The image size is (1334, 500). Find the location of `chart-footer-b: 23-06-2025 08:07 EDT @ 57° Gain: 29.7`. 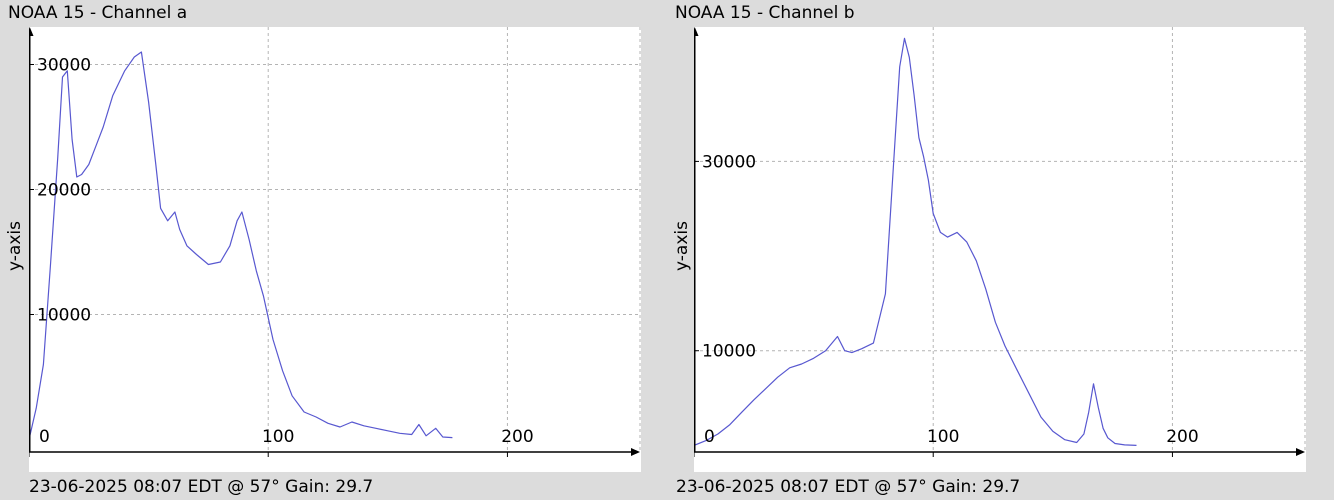

chart-footer-b: 23-06-2025 08:07 EDT @ 57° Gain: 29.7 is located at coordinates (848, 487).